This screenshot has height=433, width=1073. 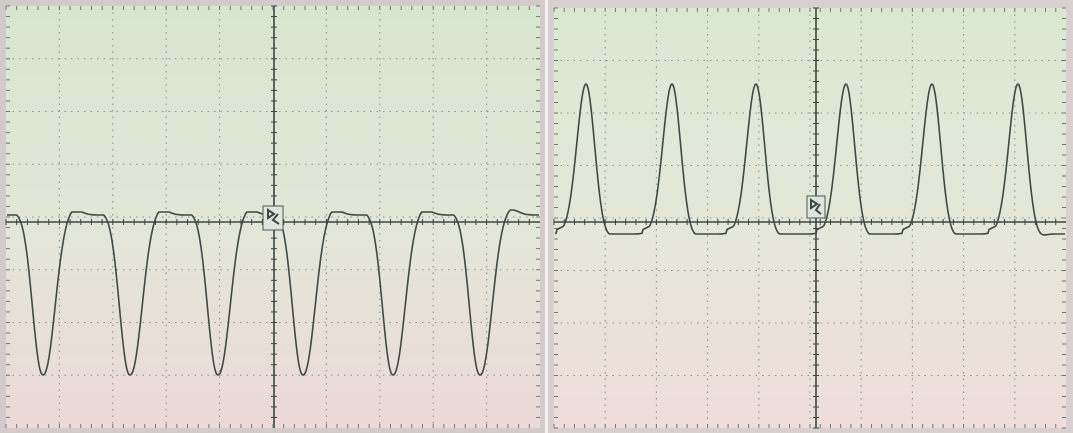 What do you see at coordinates (546, 216) in the screenshot?
I see `image-divider` at bounding box center [546, 216].